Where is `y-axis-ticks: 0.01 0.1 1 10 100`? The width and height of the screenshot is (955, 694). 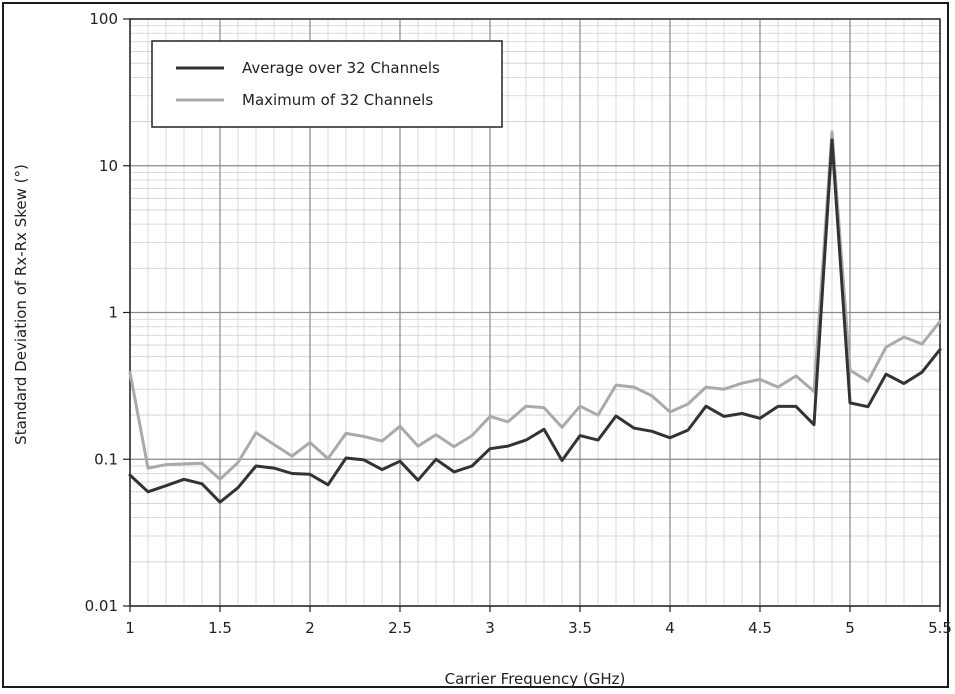
y-axis-ticks: 0.01 0.1 1 10 100 is located at coordinates (107, 312).